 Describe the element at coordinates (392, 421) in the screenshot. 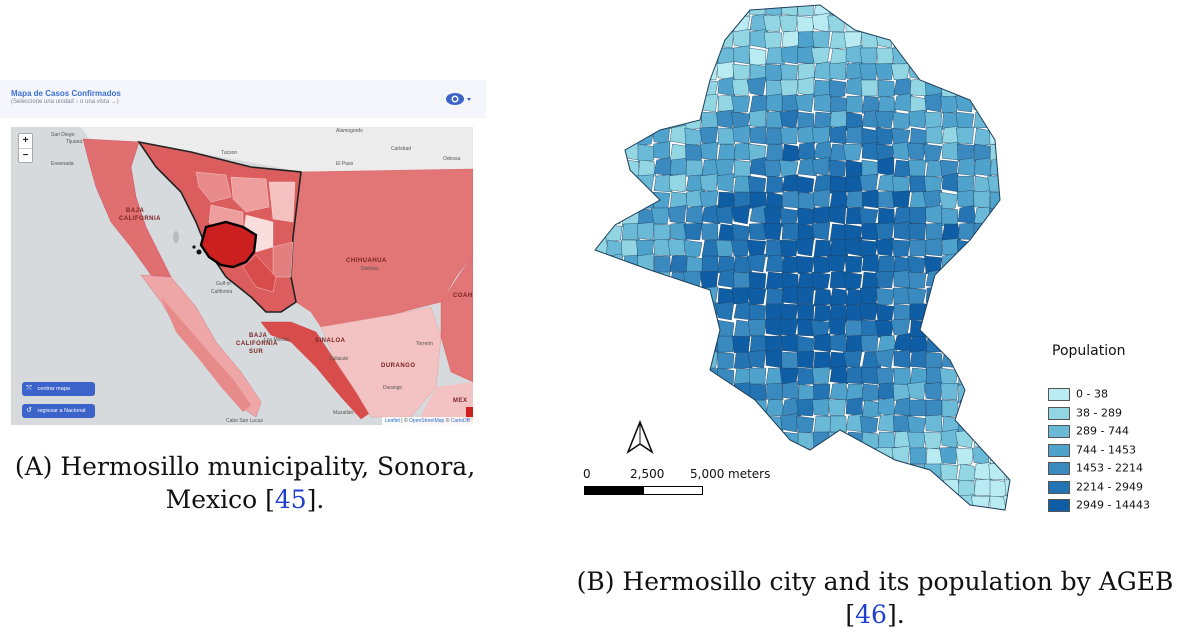

I see `leaflet-link: Leaflet` at that location.